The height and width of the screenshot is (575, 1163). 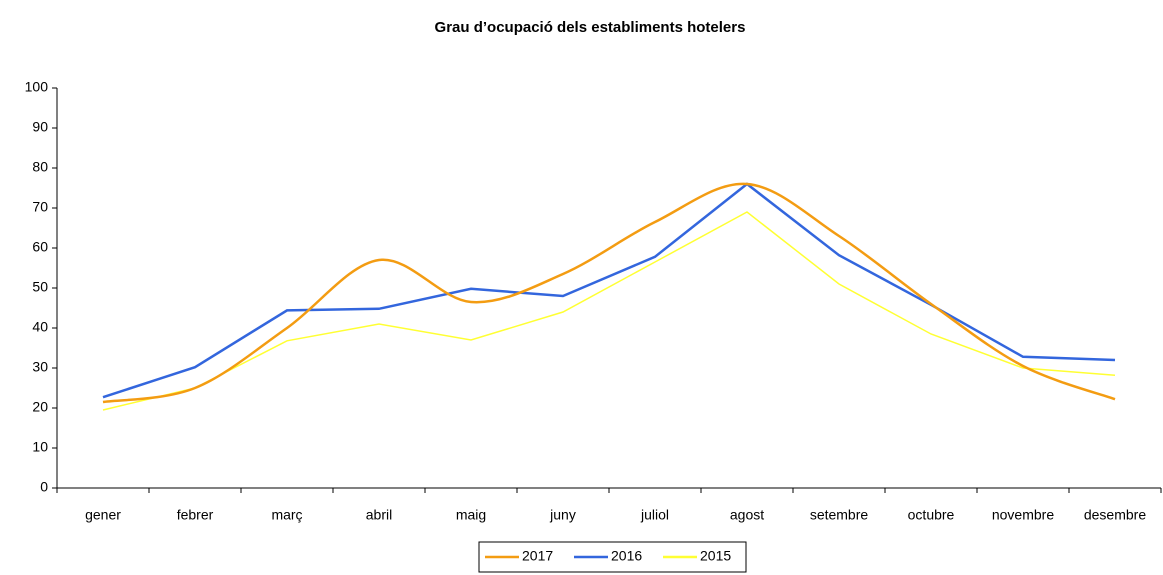 What do you see at coordinates (1115, 515) in the screenshot?
I see `x-tick-label: desembre` at bounding box center [1115, 515].